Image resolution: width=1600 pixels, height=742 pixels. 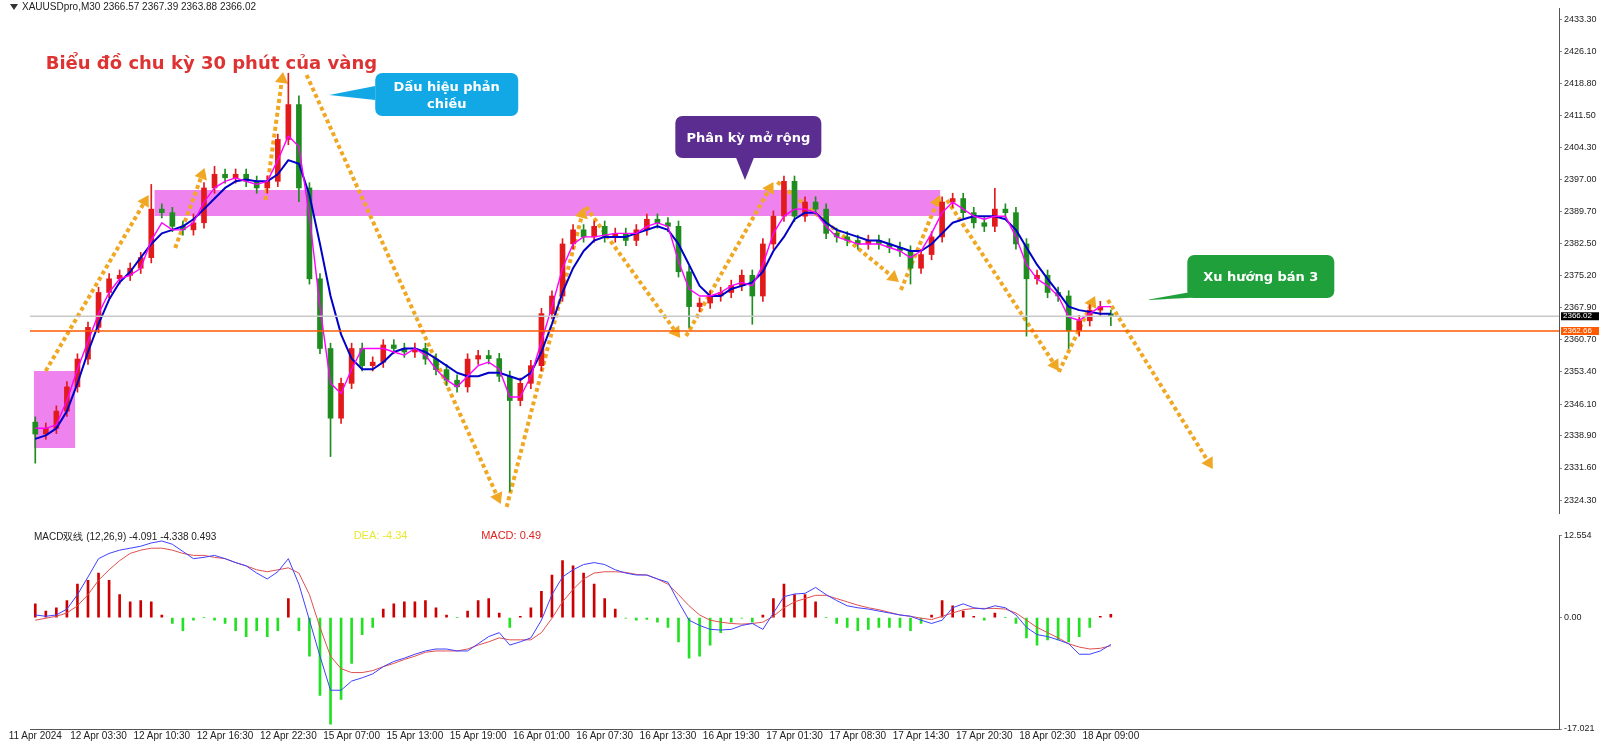 What do you see at coordinates (1111, 735) in the screenshot?
I see `x-tick-label: 18 Apr 09:00` at bounding box center [1111, 735].